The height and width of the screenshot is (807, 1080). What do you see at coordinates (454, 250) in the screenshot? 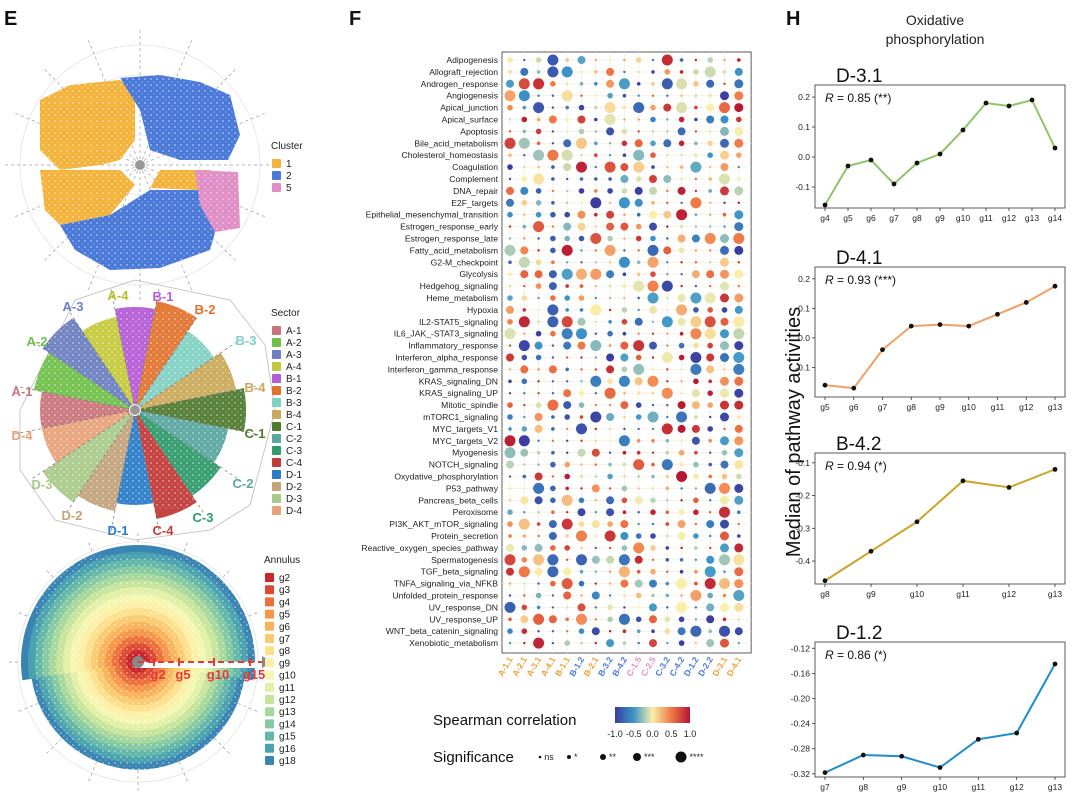
I see `pathway-label: Fatty_acid_metabolism` at bounding box center [454, 250].